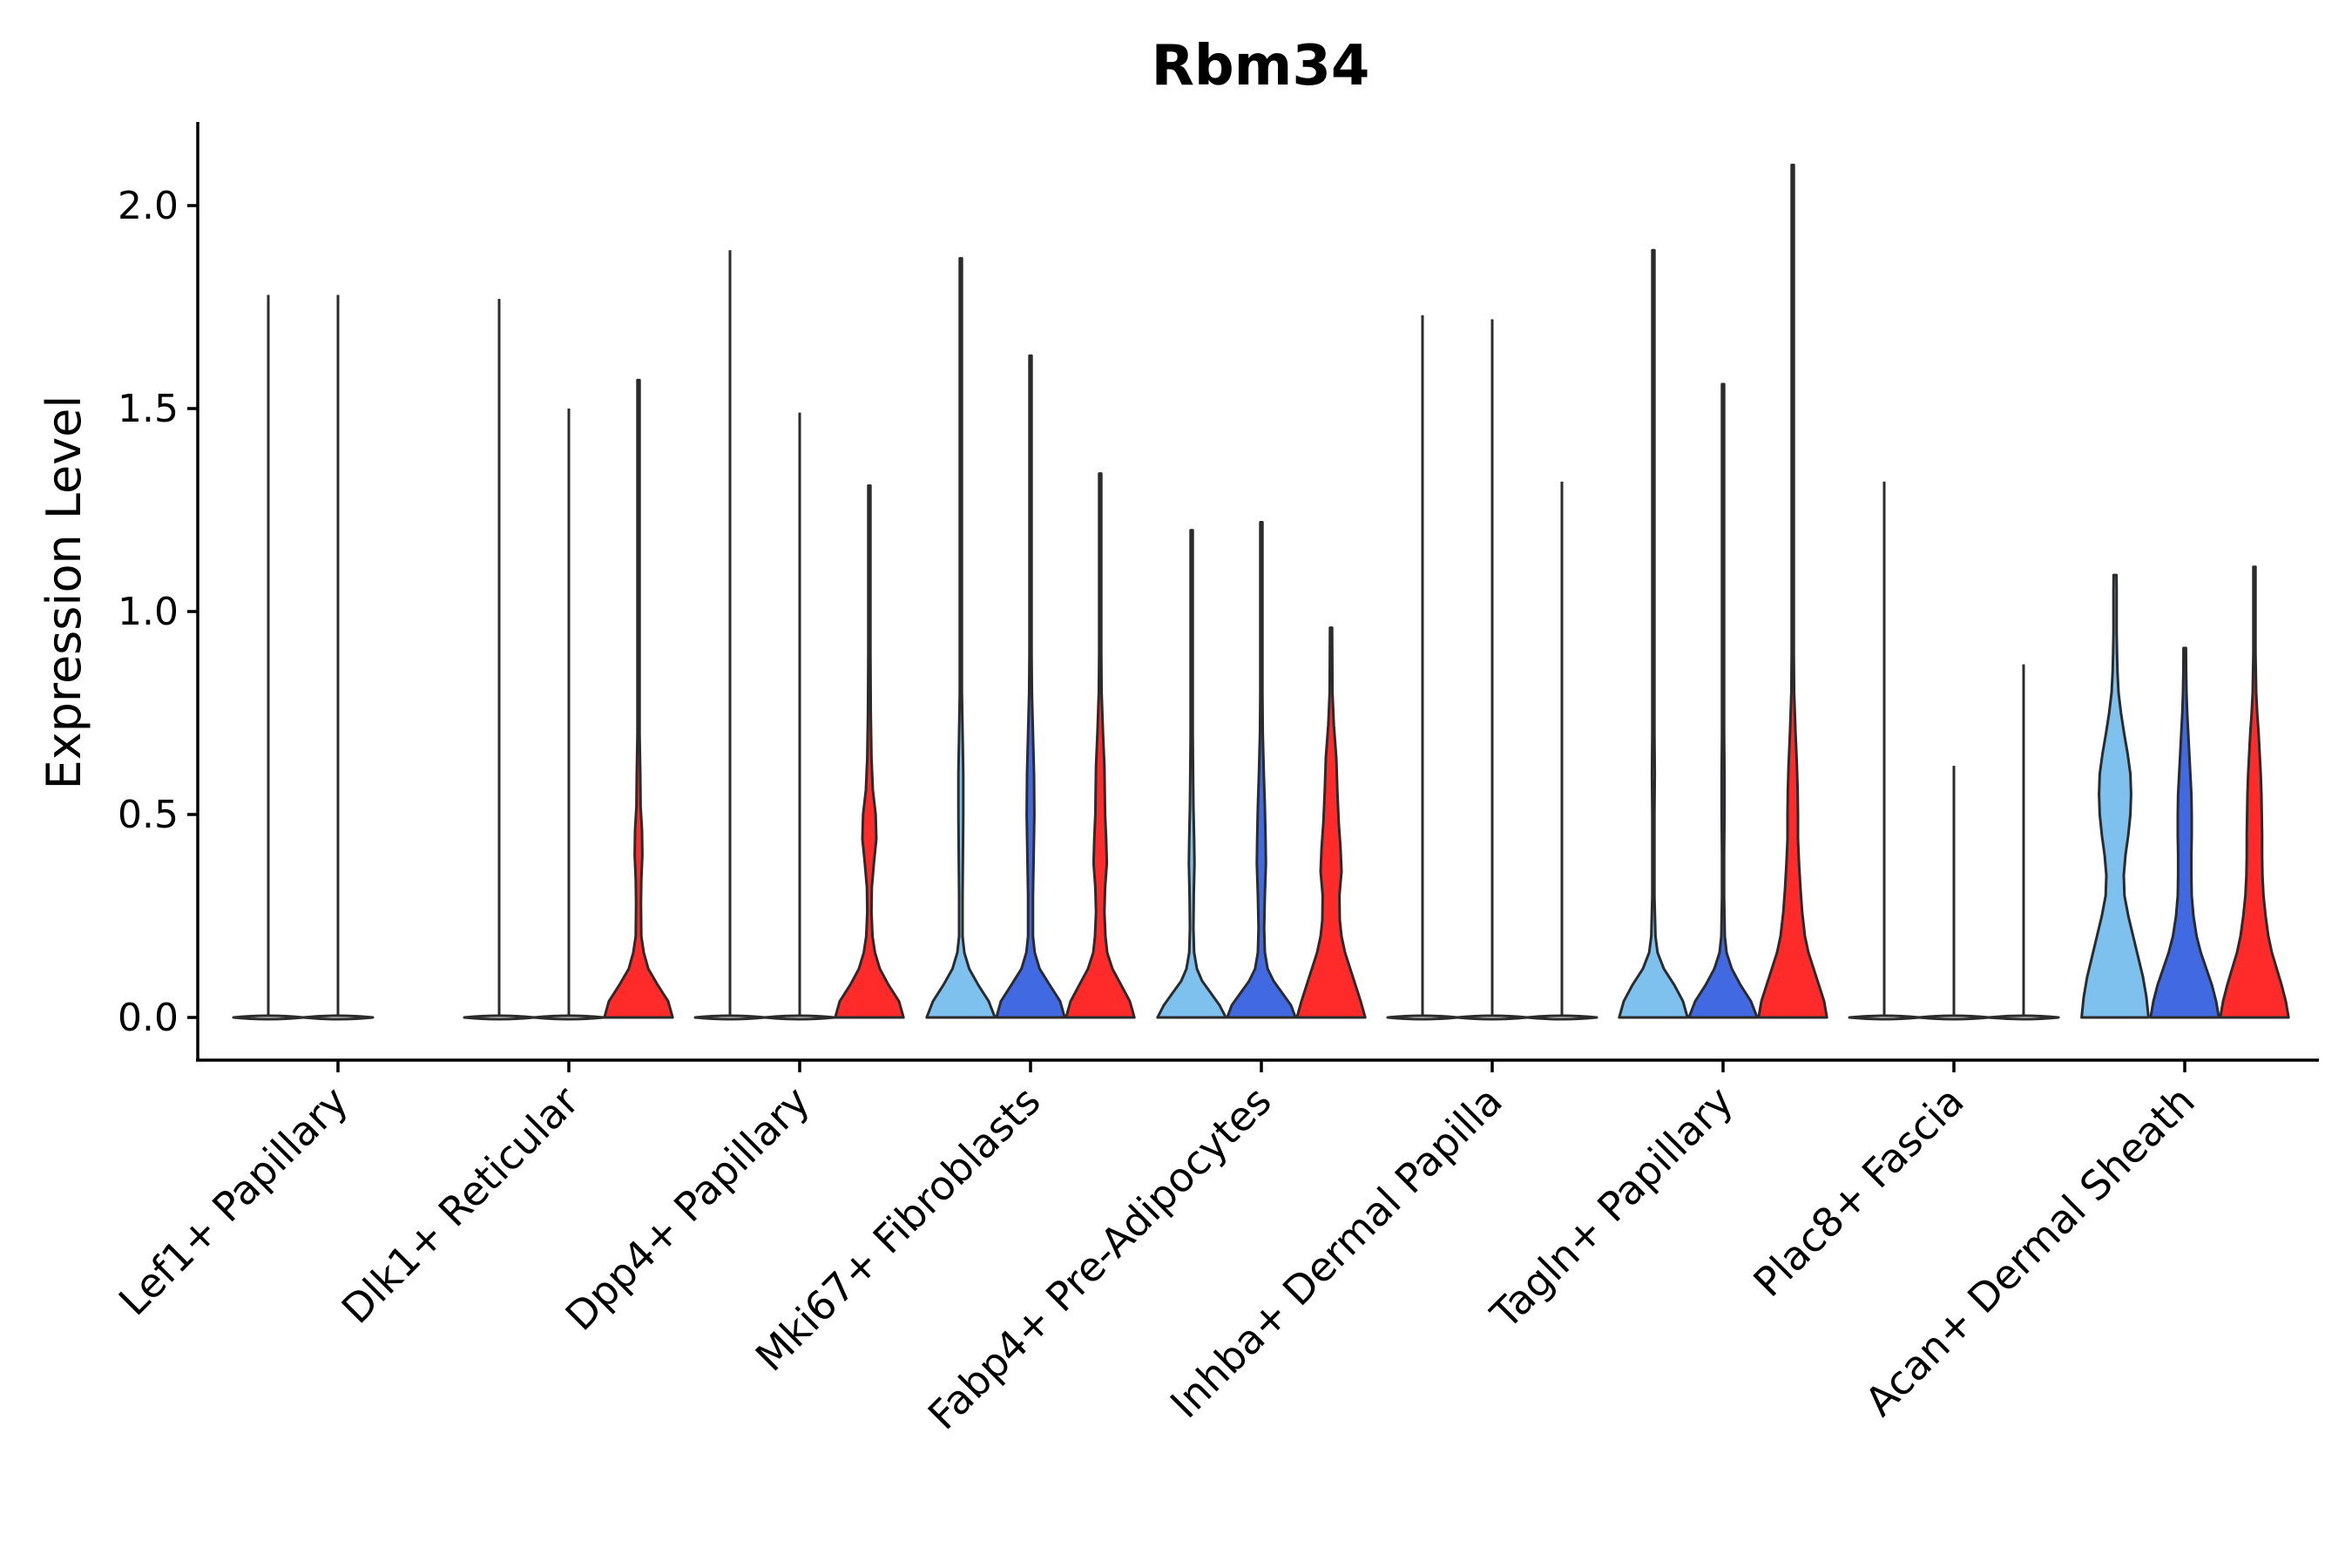  What do you see at coordinates (1261, 66) in the screenshot?
I see `chart-title: Rbm34` at bounding box center [1261, 66].